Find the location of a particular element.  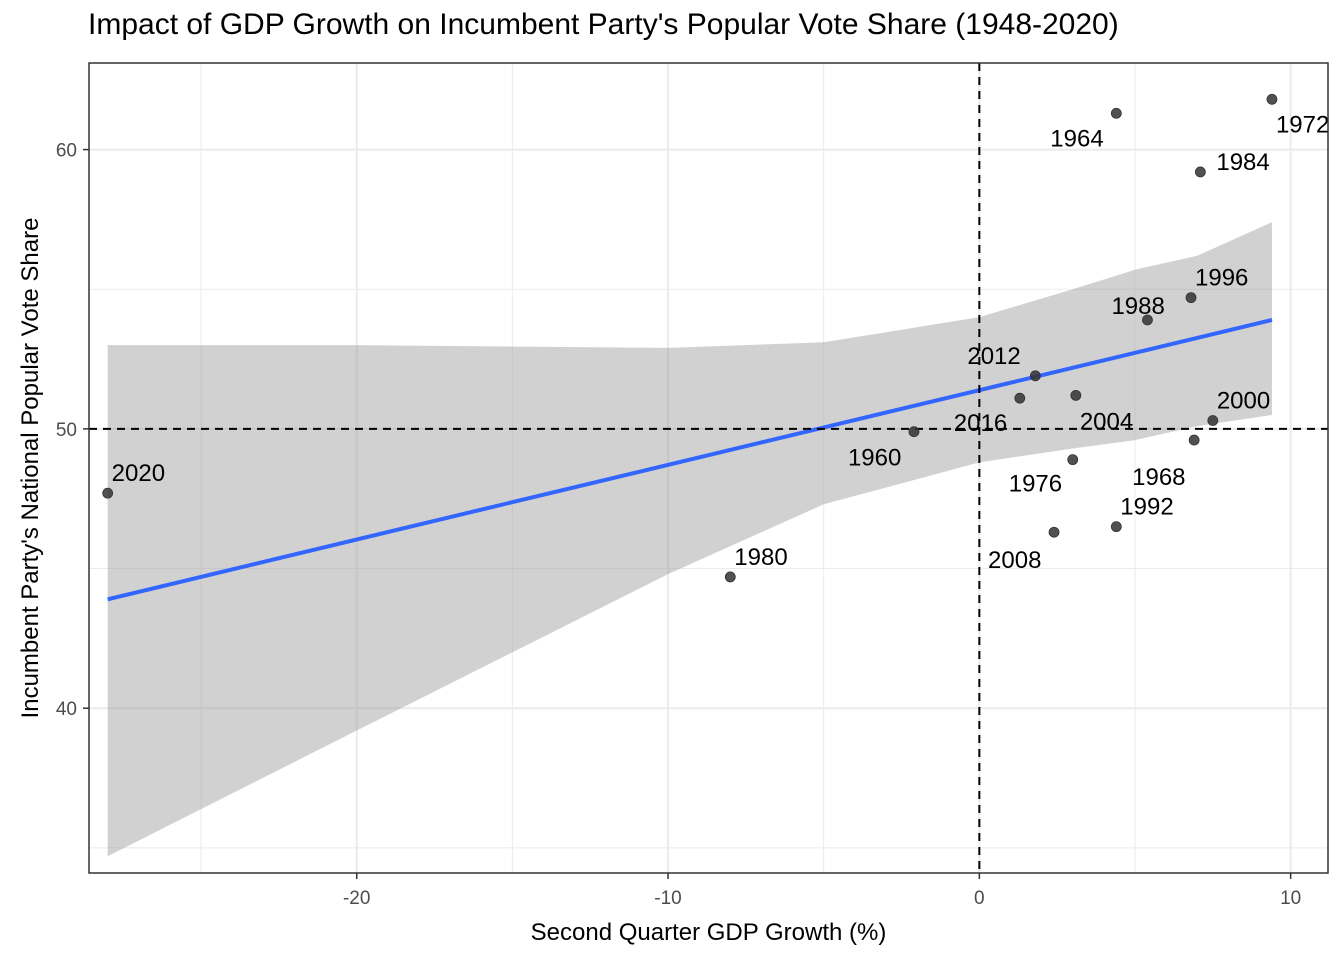

point-label: 1992 is located at coordinates (1146, 507).